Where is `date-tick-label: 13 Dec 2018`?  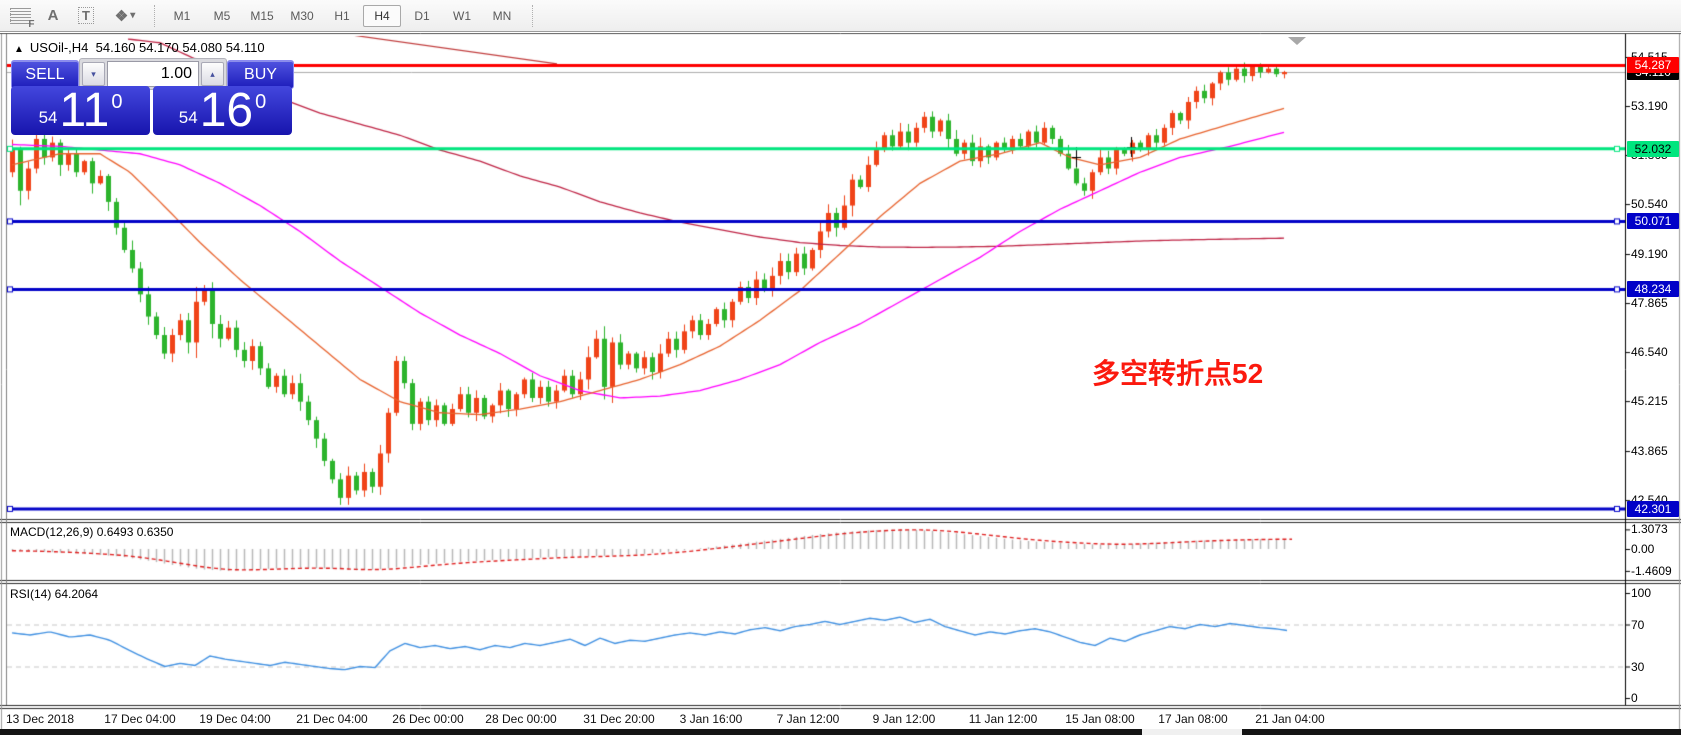
date-tick-label: 13 Dec 2018 is located at coordinates (40, 719).